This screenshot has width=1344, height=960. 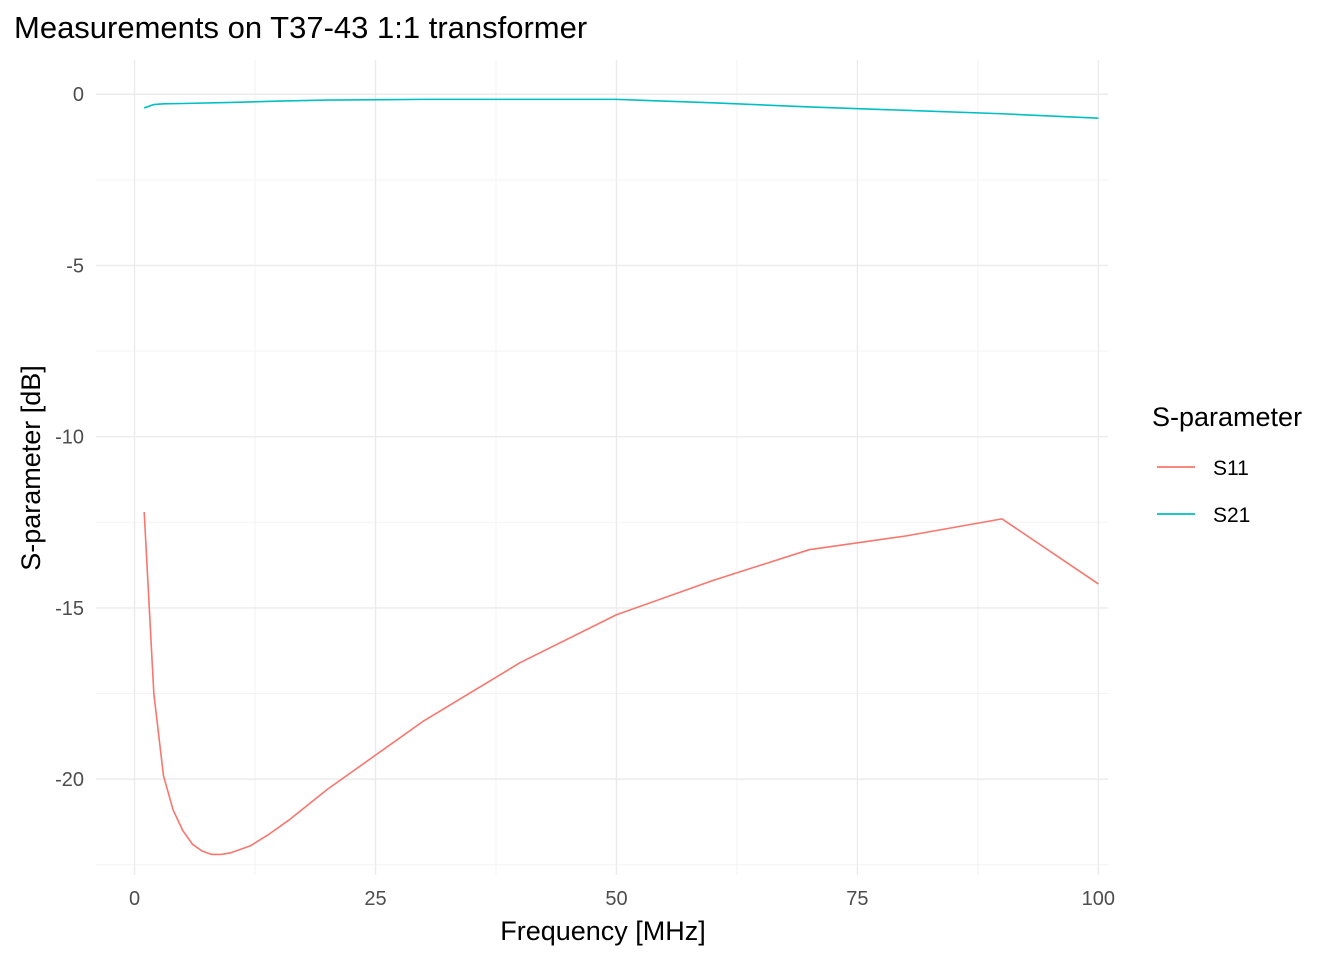 What do you see at coordinates (69, 780) in the screenshot?
I see `y-tick-label: -20` at bounding box center [69, 780].